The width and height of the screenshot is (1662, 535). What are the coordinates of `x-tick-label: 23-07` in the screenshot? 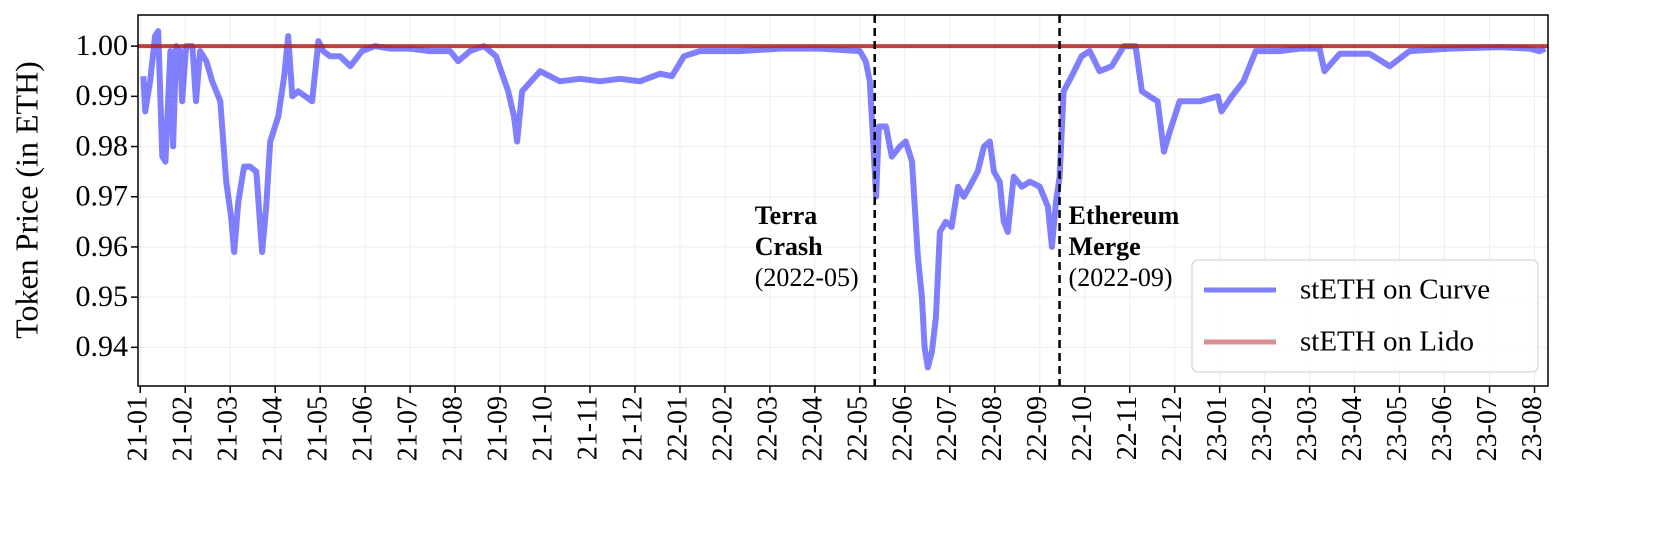 It's located at (1487, 428).